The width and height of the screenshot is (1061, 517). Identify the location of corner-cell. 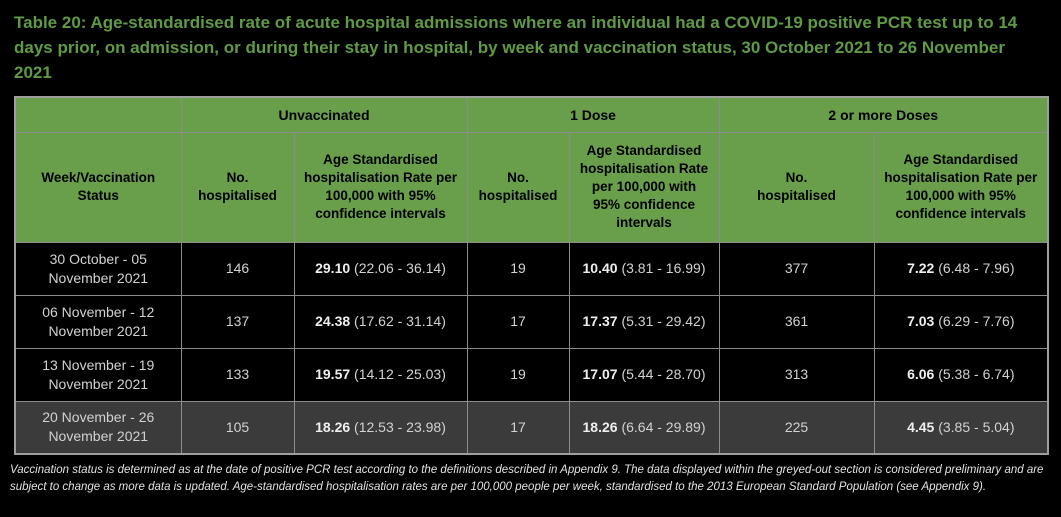
(98, 114).